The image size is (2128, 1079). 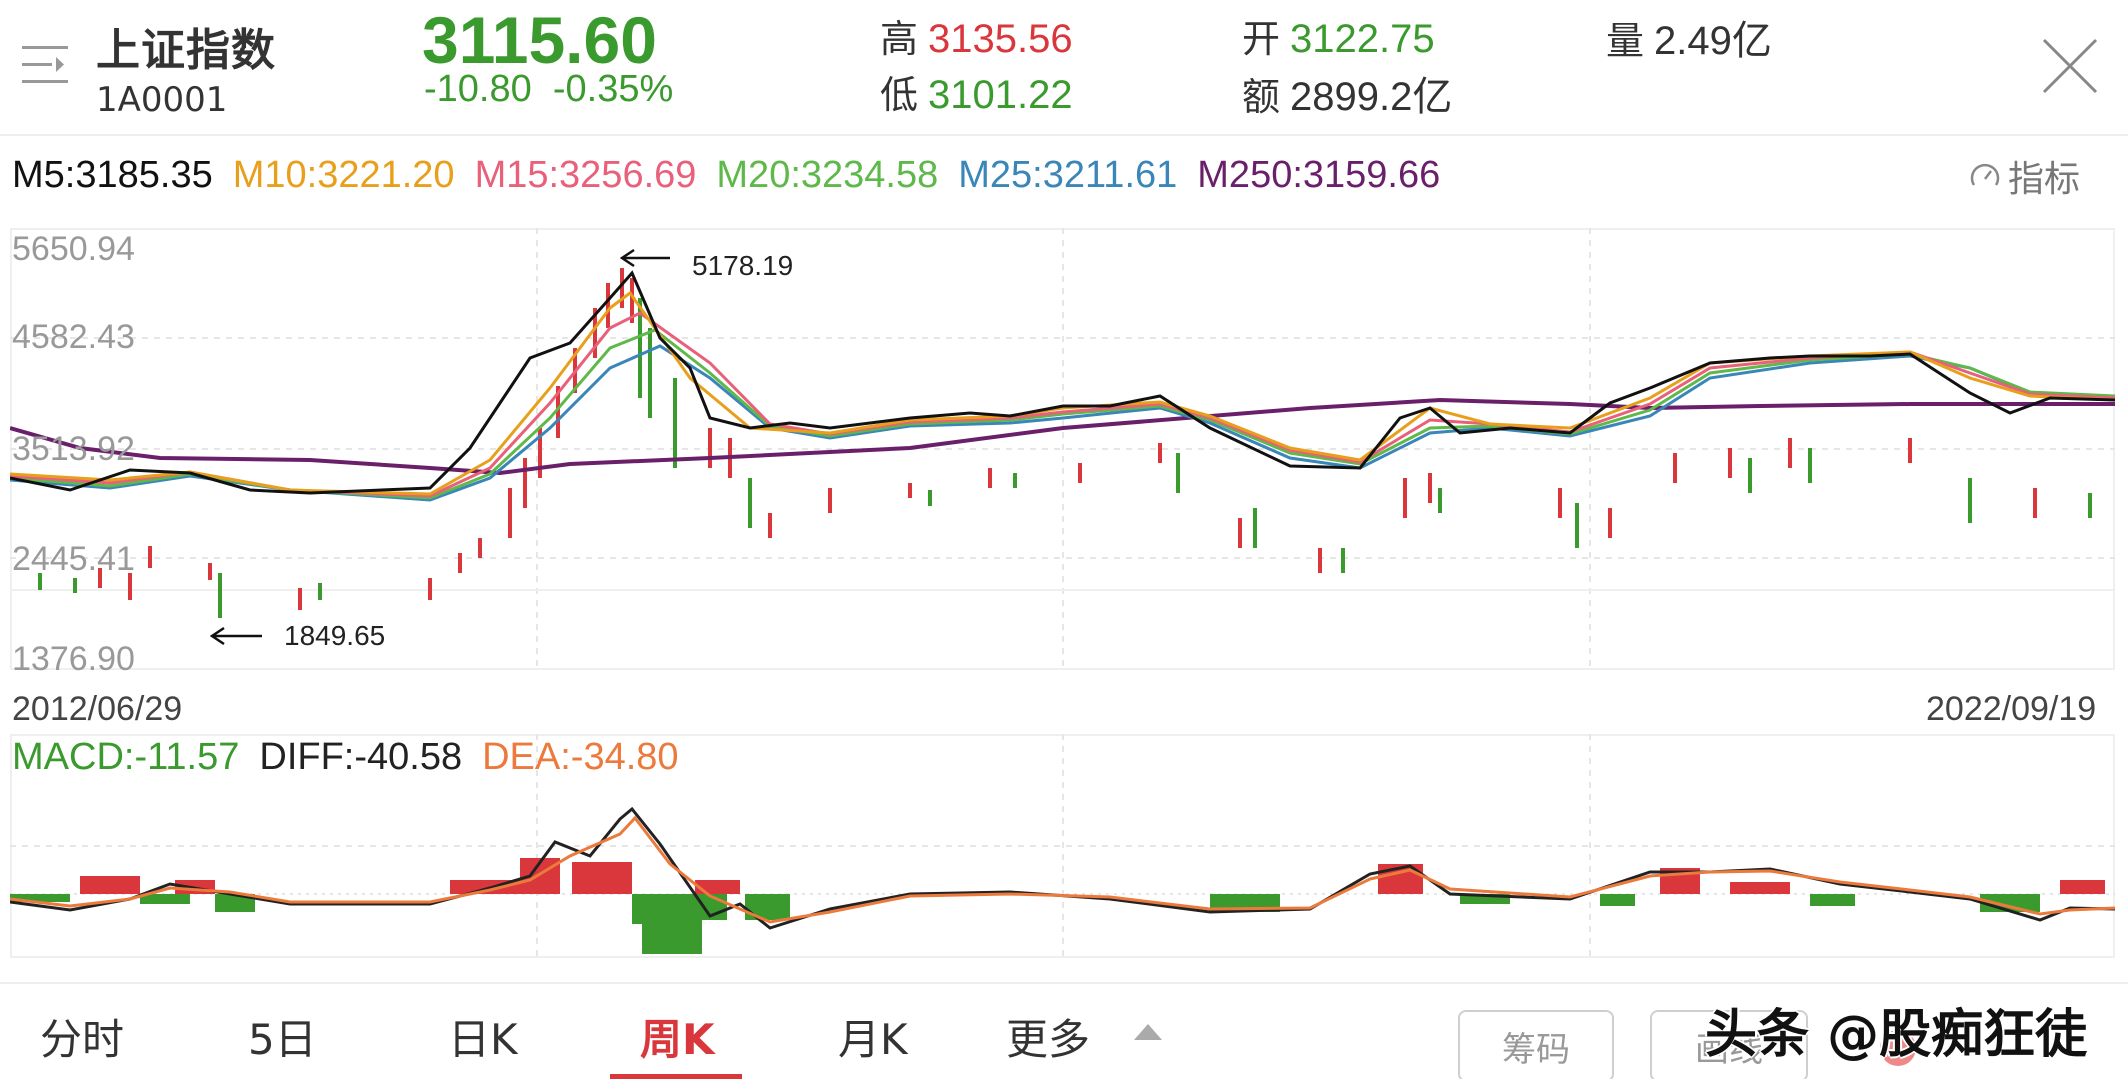 I want to click on current-price: 3115.60, so click(x=539, y=40).